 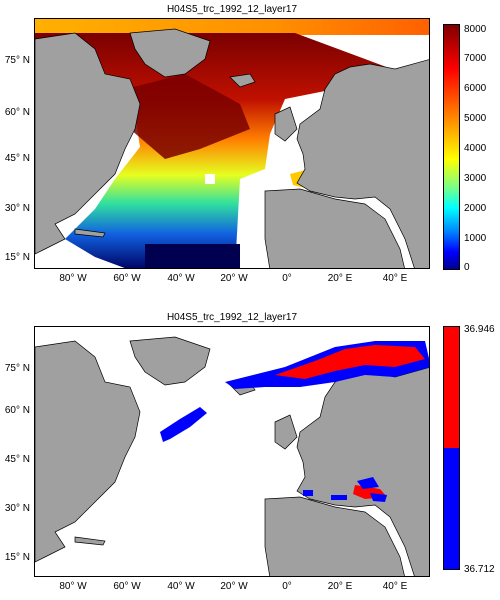 I want to click on bottom-lat-label: 30° N, so click(x=17, y=508).